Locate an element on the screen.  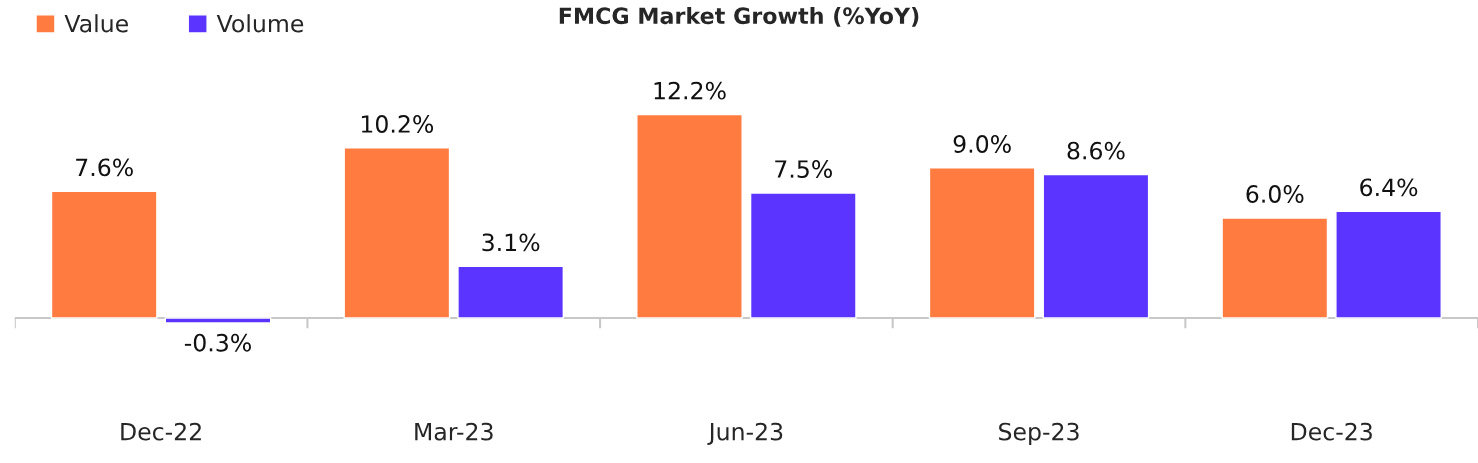
data-label: 6.0% is located at coordinates (1275, 194).